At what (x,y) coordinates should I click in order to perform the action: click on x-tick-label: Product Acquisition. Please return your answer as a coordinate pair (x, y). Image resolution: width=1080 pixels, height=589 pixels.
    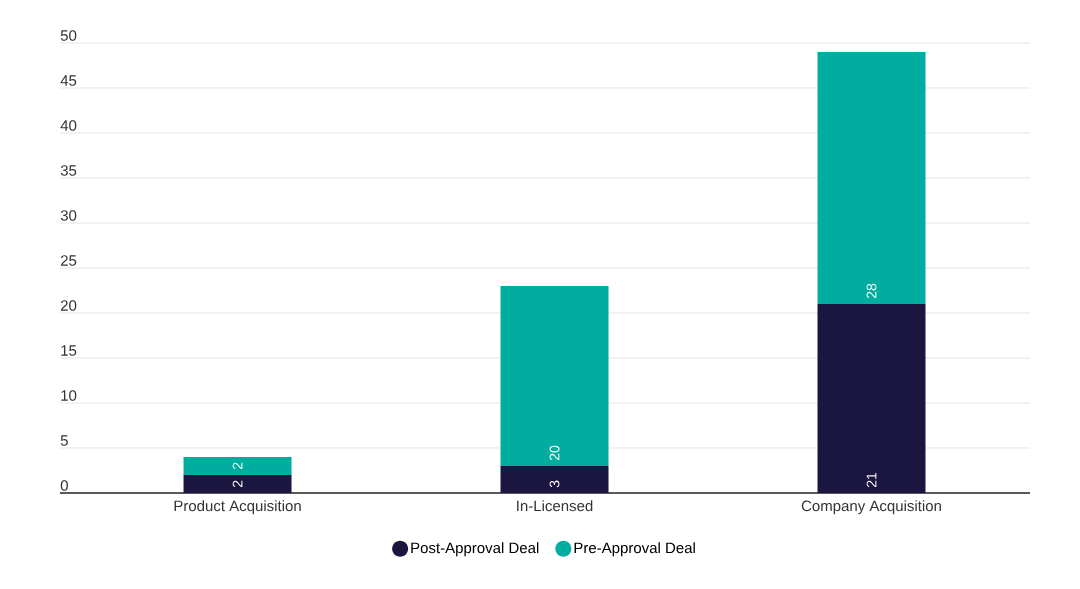
    Looking at the image, I should click on (237, 507).